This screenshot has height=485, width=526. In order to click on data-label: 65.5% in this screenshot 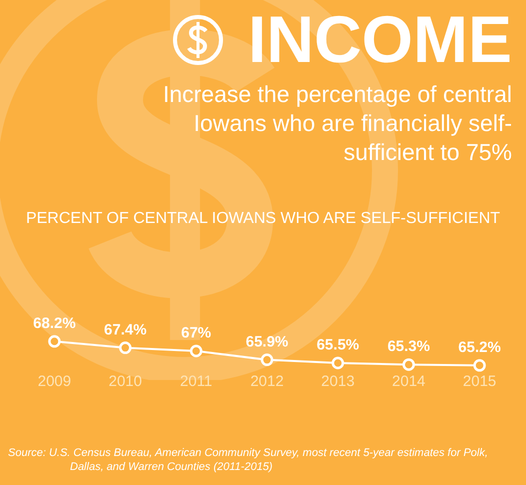, I will do `click(338, 345)`.